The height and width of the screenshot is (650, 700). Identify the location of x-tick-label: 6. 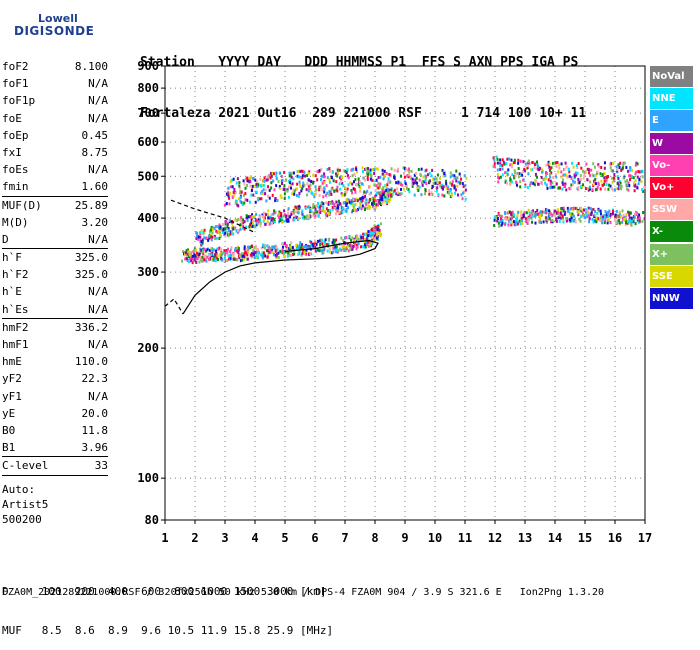
(314, 538).